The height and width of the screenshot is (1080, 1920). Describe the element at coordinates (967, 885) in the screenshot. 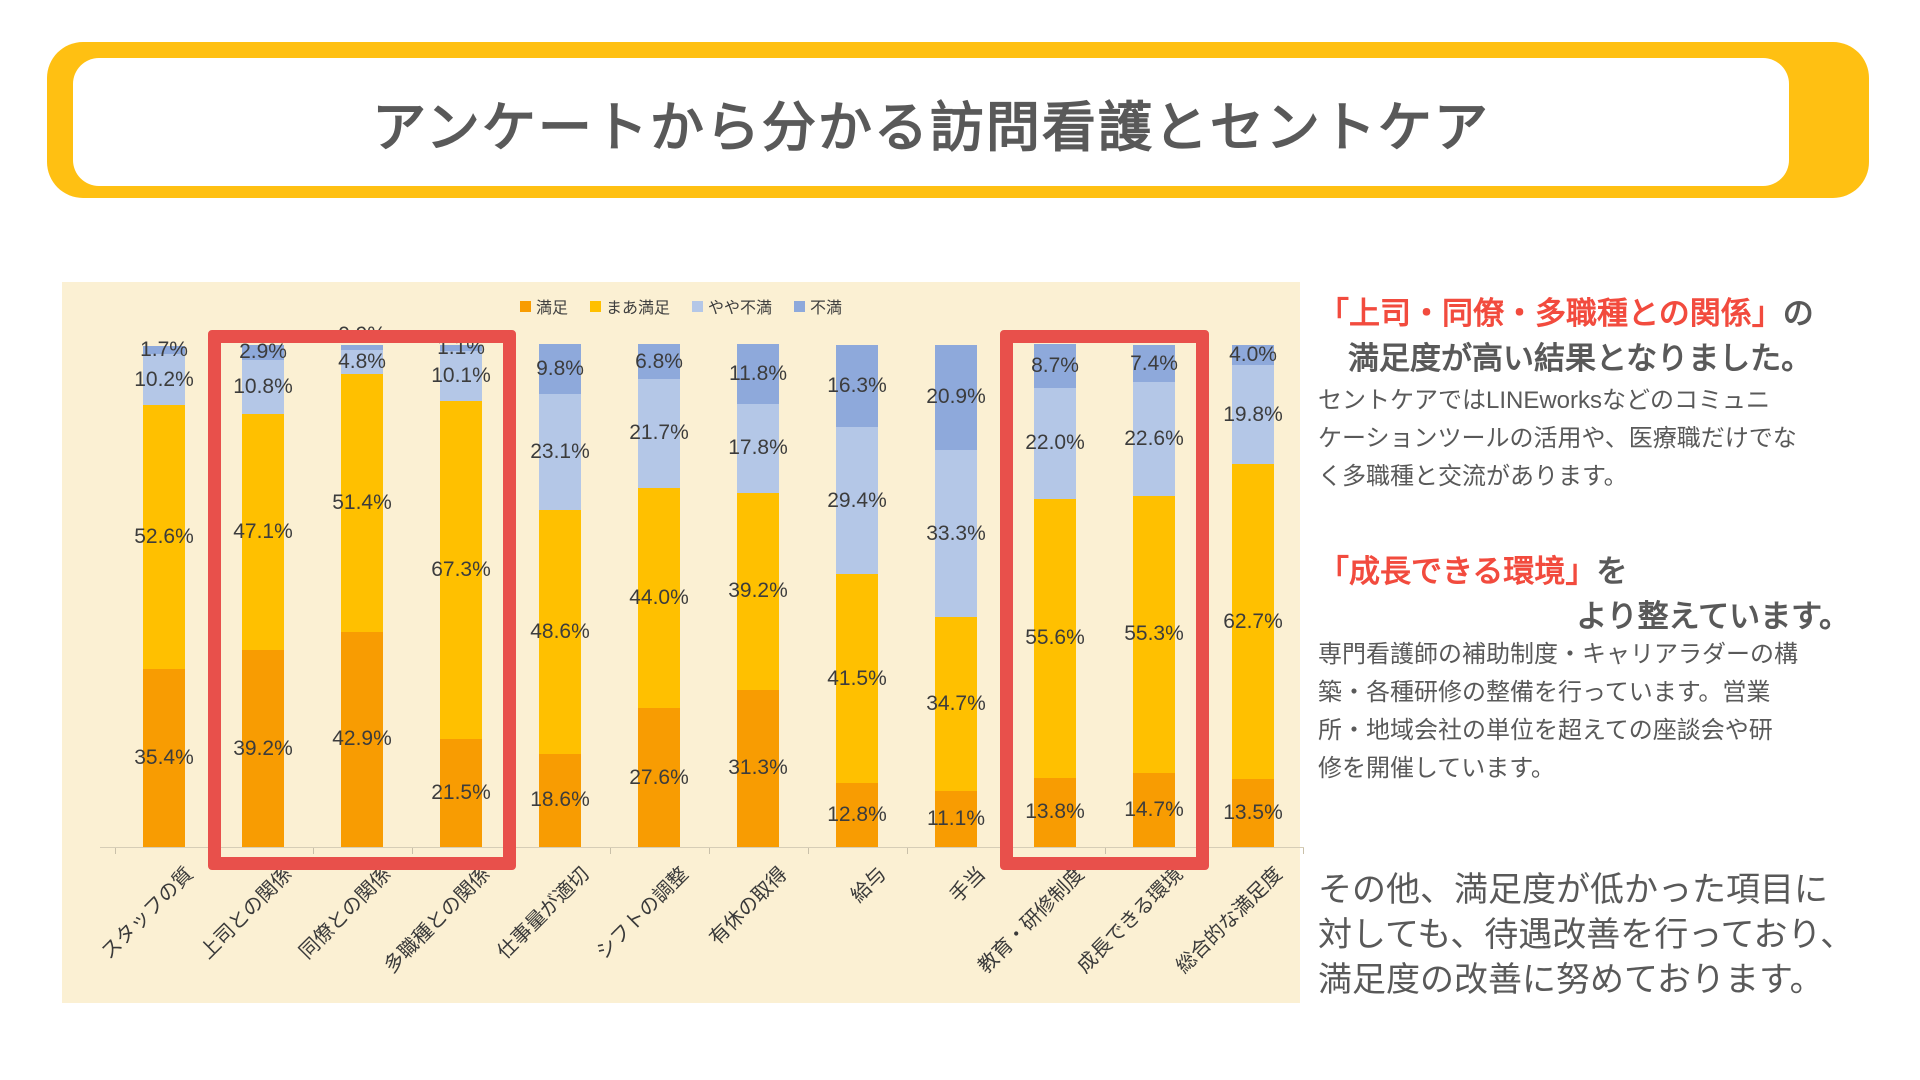

I see `category-label: 手当` at that location.